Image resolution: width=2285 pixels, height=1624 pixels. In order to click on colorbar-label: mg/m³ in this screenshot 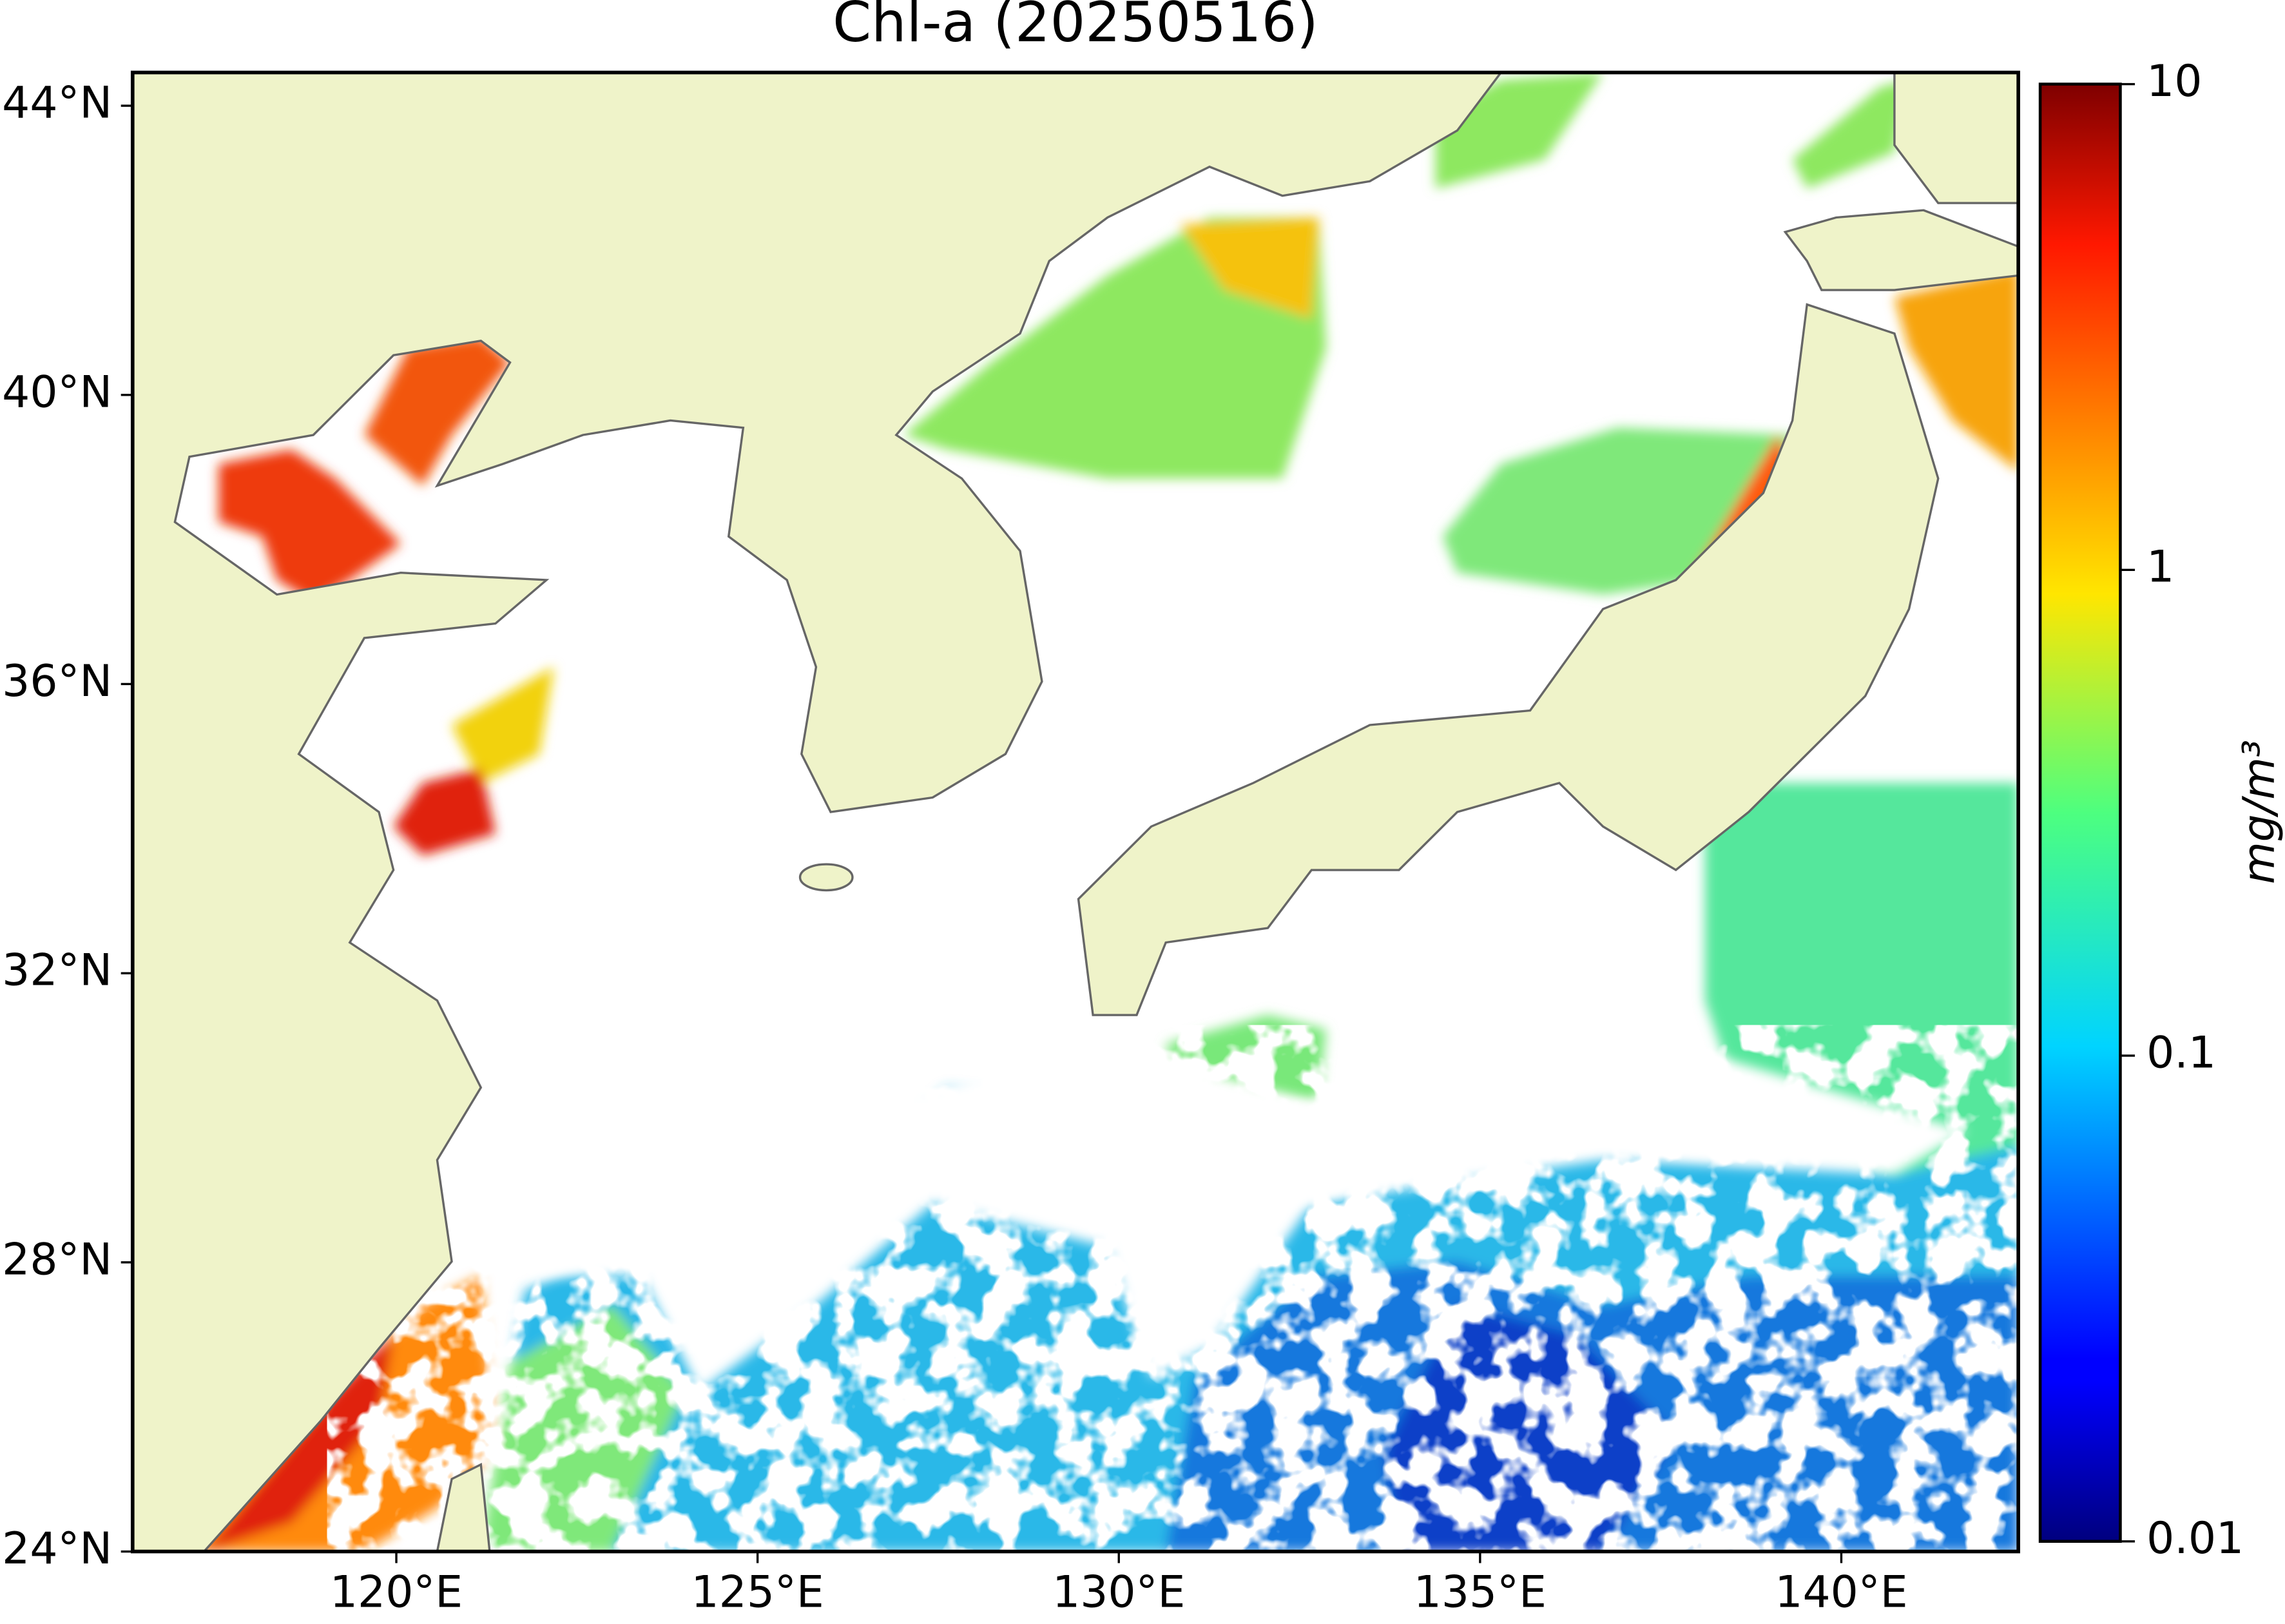, I will do `click(2258, 812)`.